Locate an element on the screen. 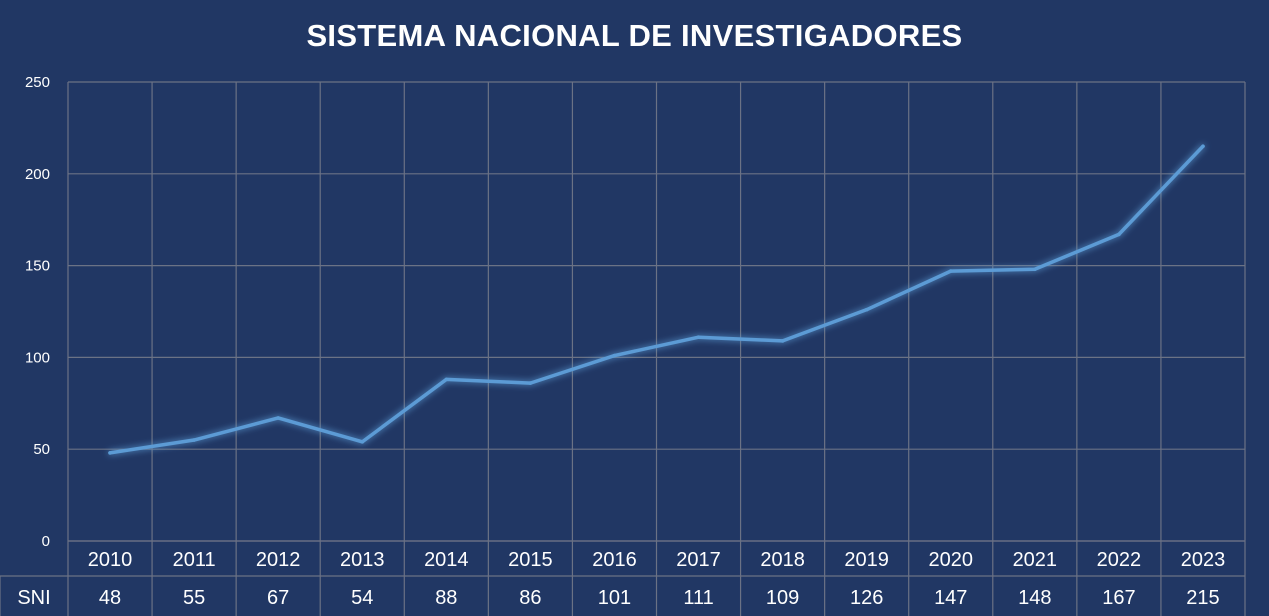 This screenshot has height=616, width=1269. y-tick-label: 250 is located at coordinates (37, 82).